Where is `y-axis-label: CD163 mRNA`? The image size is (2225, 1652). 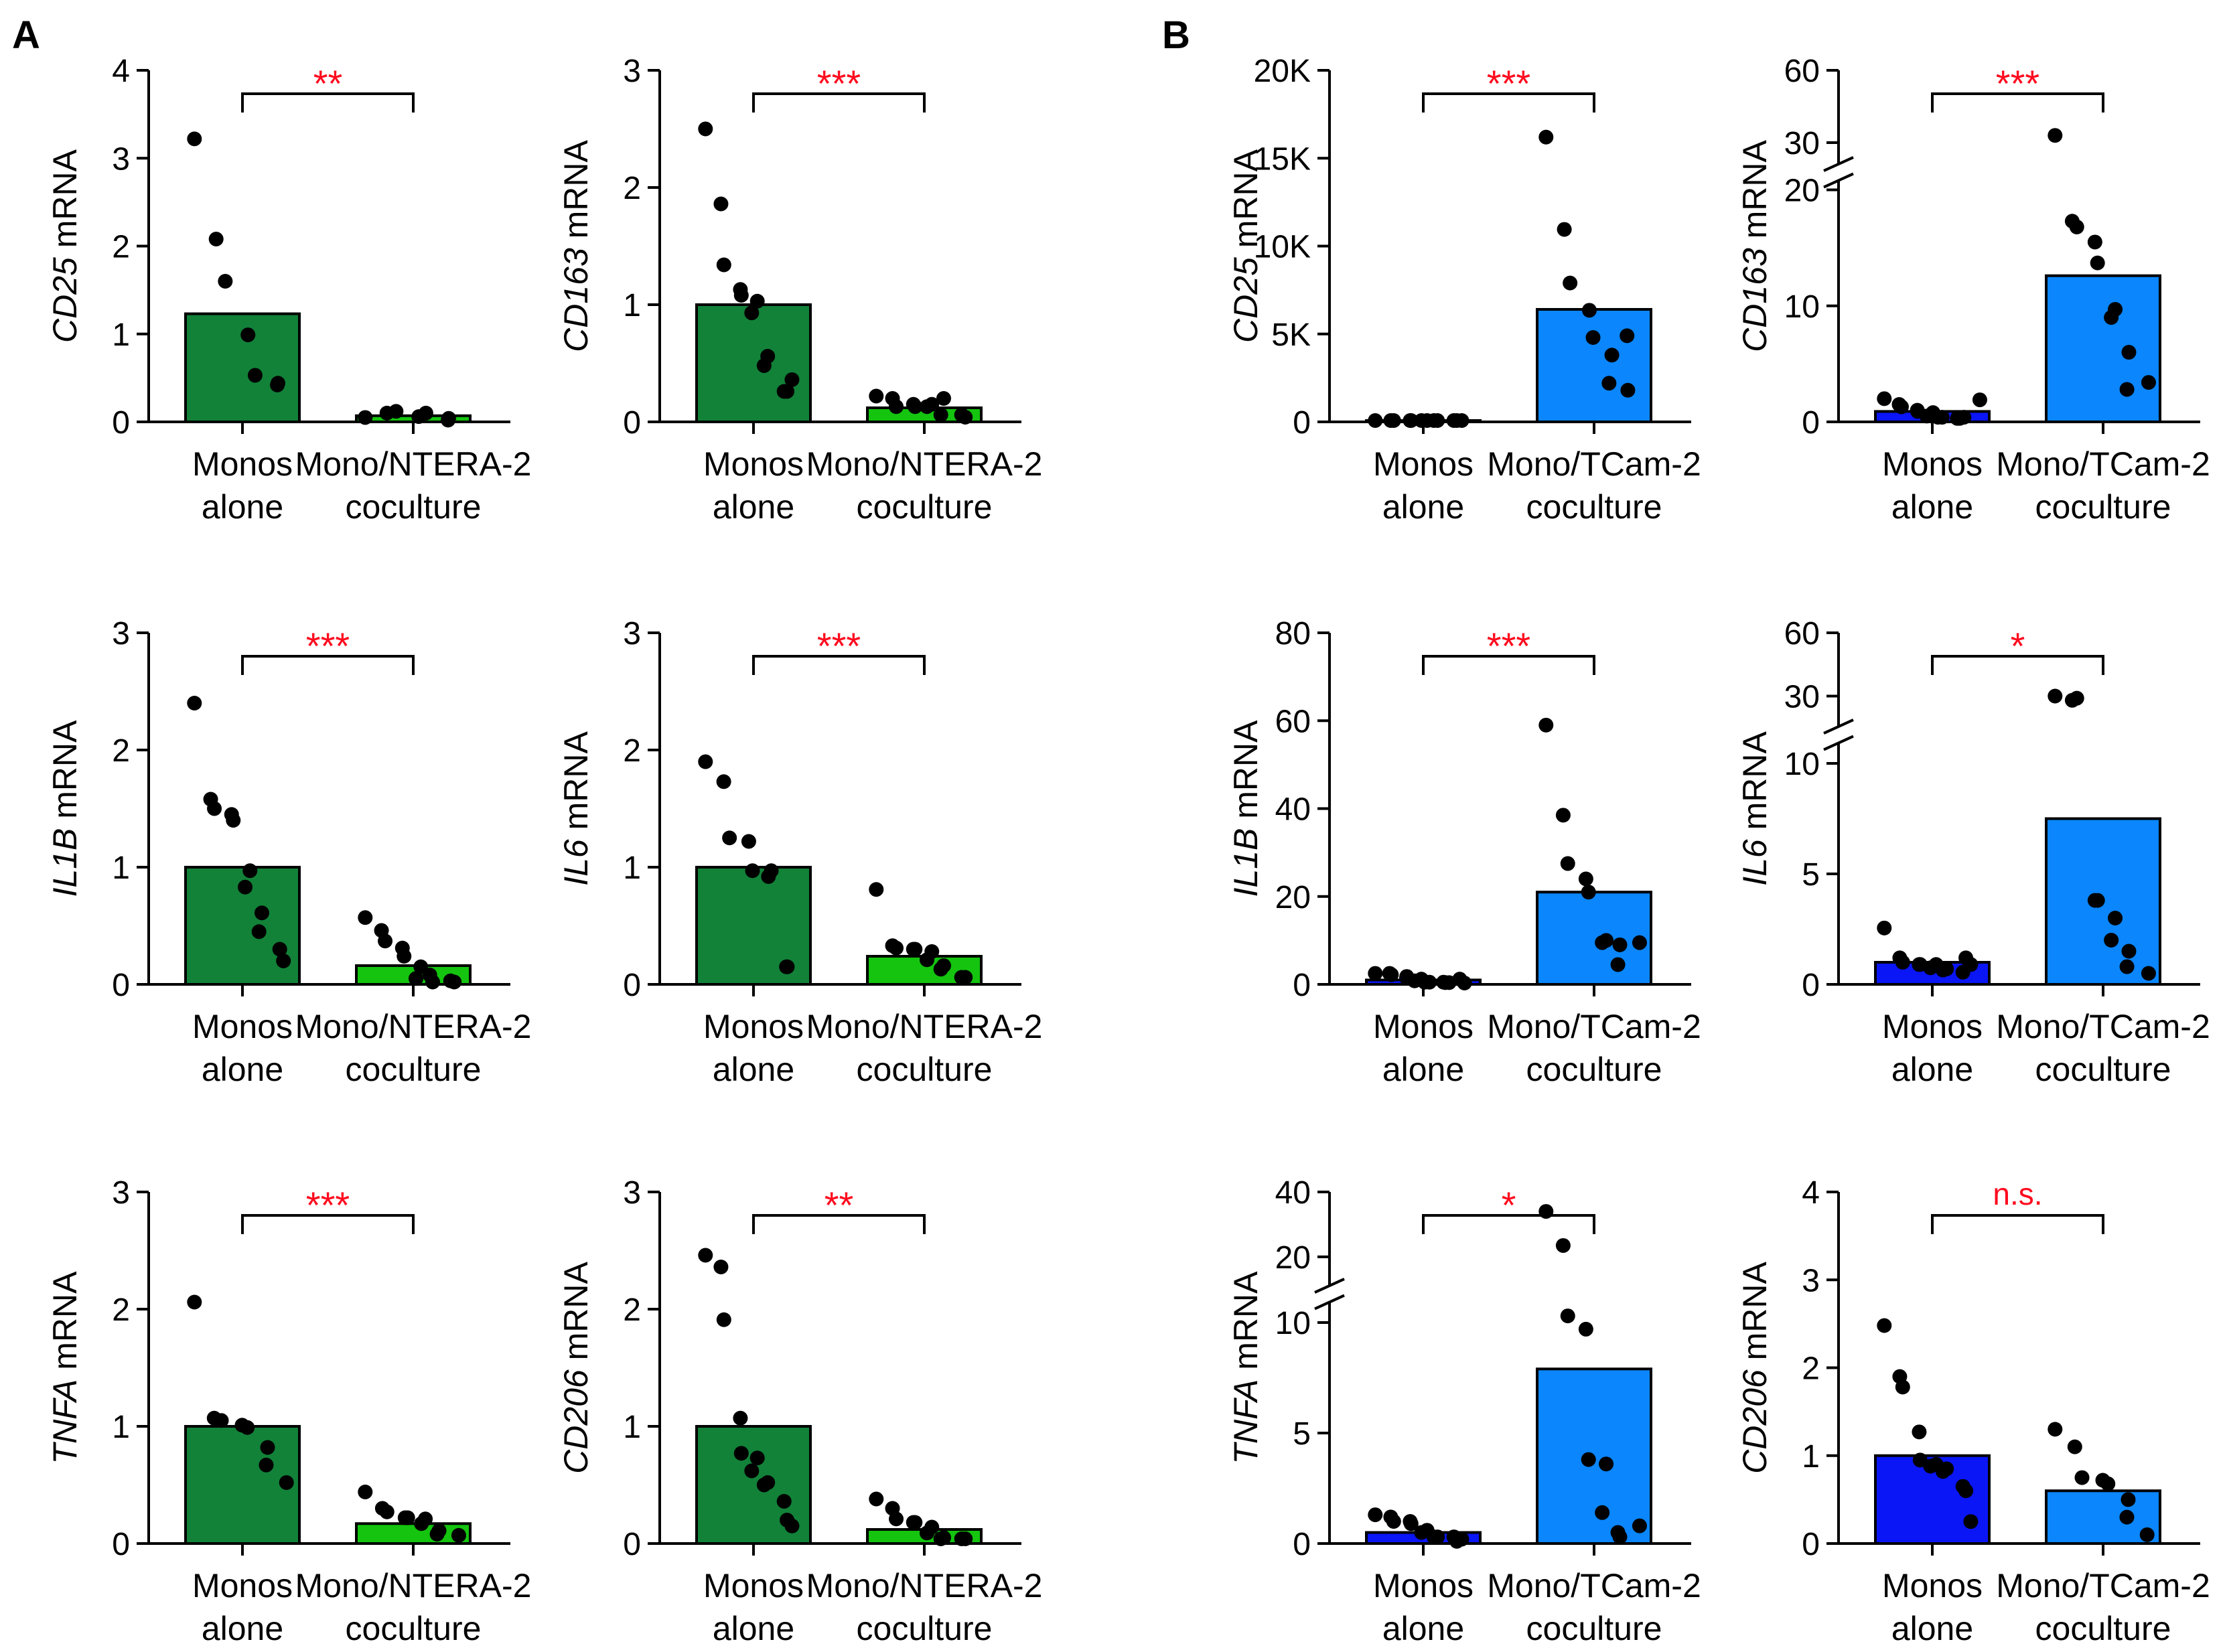
y-axis-label: CD163 mRNA is located at coordinates (576, 245).